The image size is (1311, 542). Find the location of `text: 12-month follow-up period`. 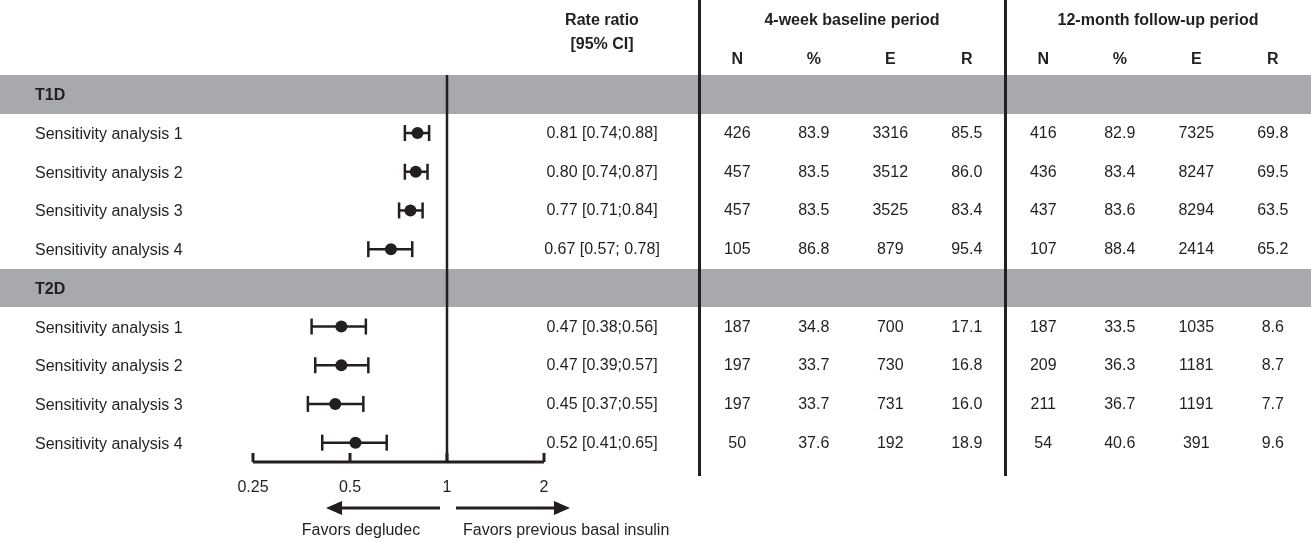

text: 12-month follow-up period is located at coordinates (1158, 20).